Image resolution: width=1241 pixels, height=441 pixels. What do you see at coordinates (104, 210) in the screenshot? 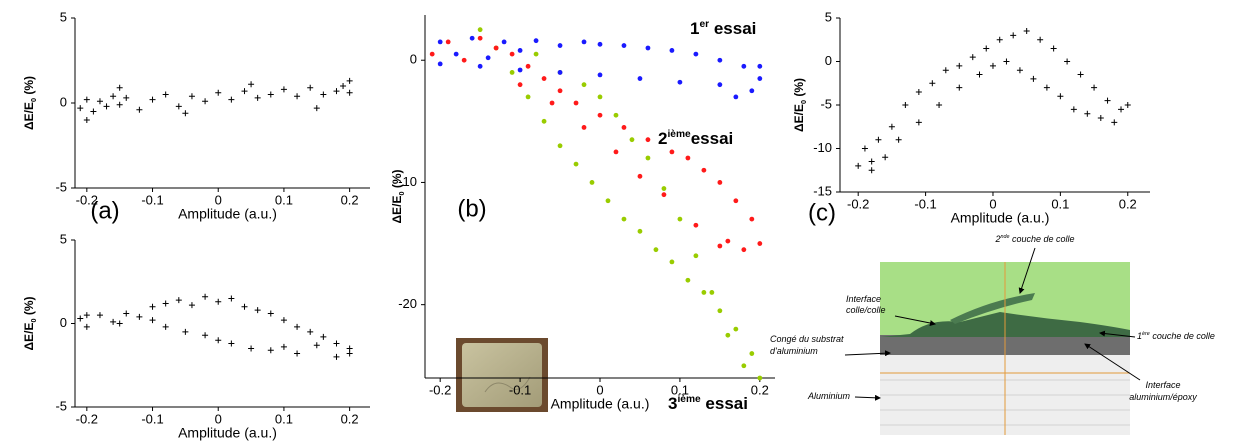
I see `panel-label: (a)` at bounding box center [104, 210].